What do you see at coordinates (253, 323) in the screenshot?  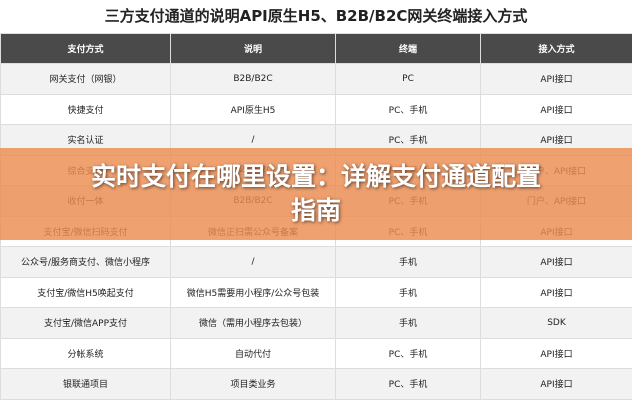 I see `table-cell: 微信（需用小程序去包装）` at bounding box center [253, 323].